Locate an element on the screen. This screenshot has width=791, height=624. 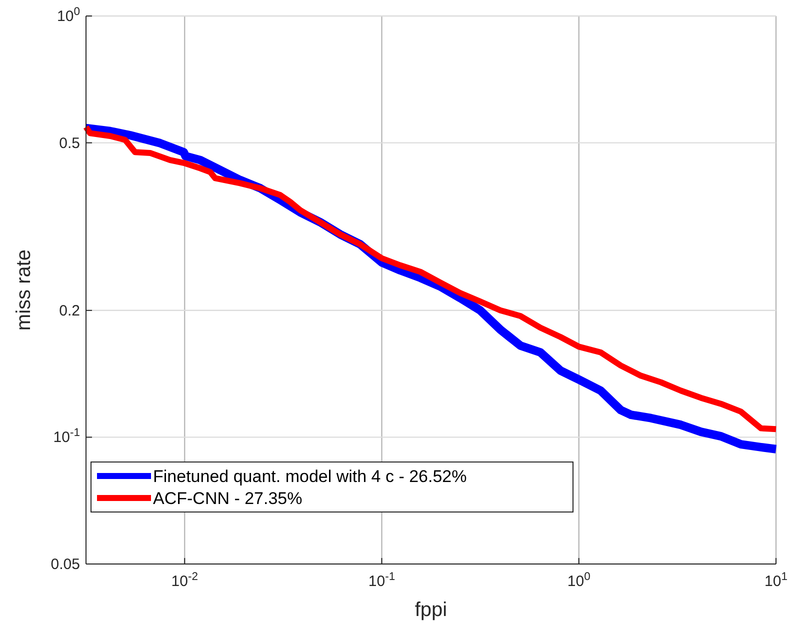
y-axis-title: miss rate is located at coordinates (24, 290).